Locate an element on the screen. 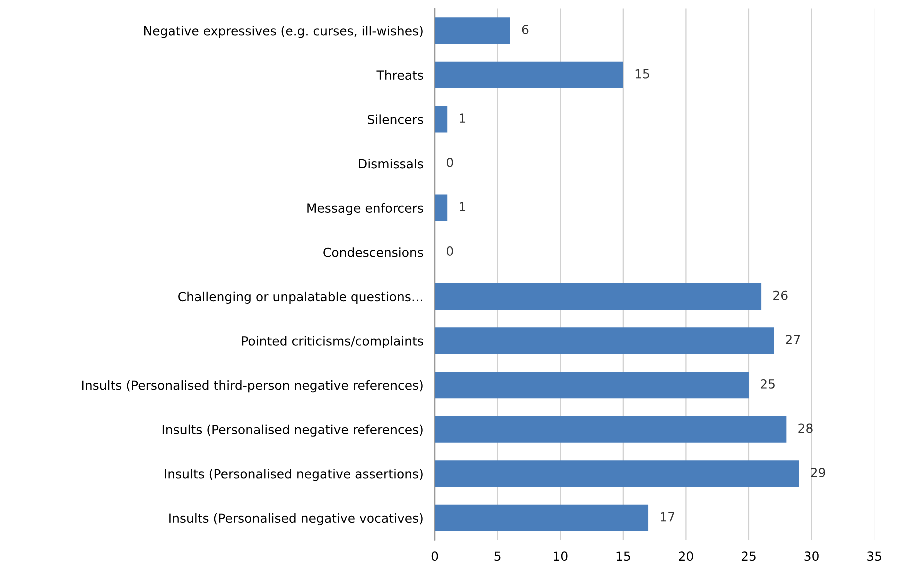 The height and width of the screenshot is (581, 897). y-tick-label: Message enforcers is located at coordinates (366, 209).